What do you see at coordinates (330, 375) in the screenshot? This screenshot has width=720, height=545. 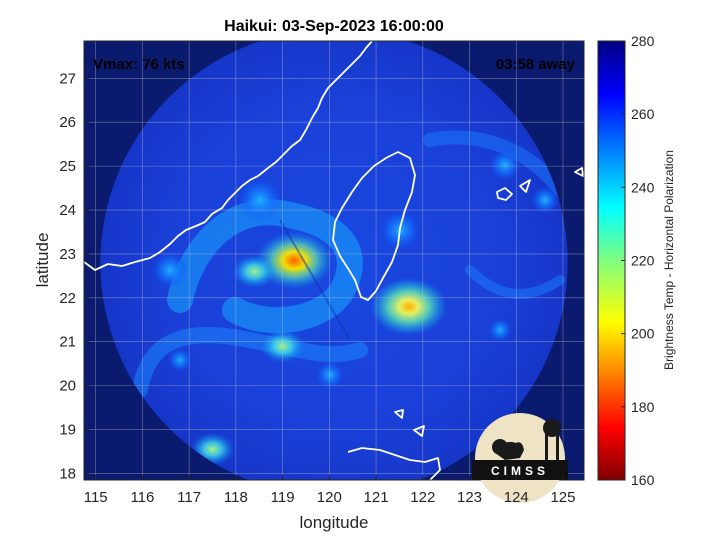 I see `cold-patch-s` at bounding box center [330, 375].